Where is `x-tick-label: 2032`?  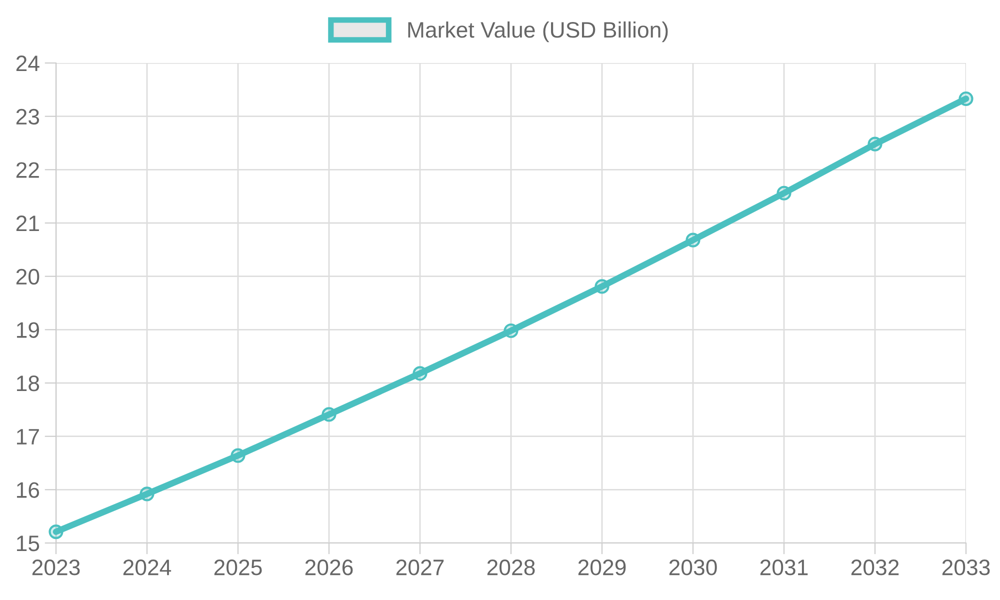 x-tick-label: 2032 is located at coordinates (875, 568).